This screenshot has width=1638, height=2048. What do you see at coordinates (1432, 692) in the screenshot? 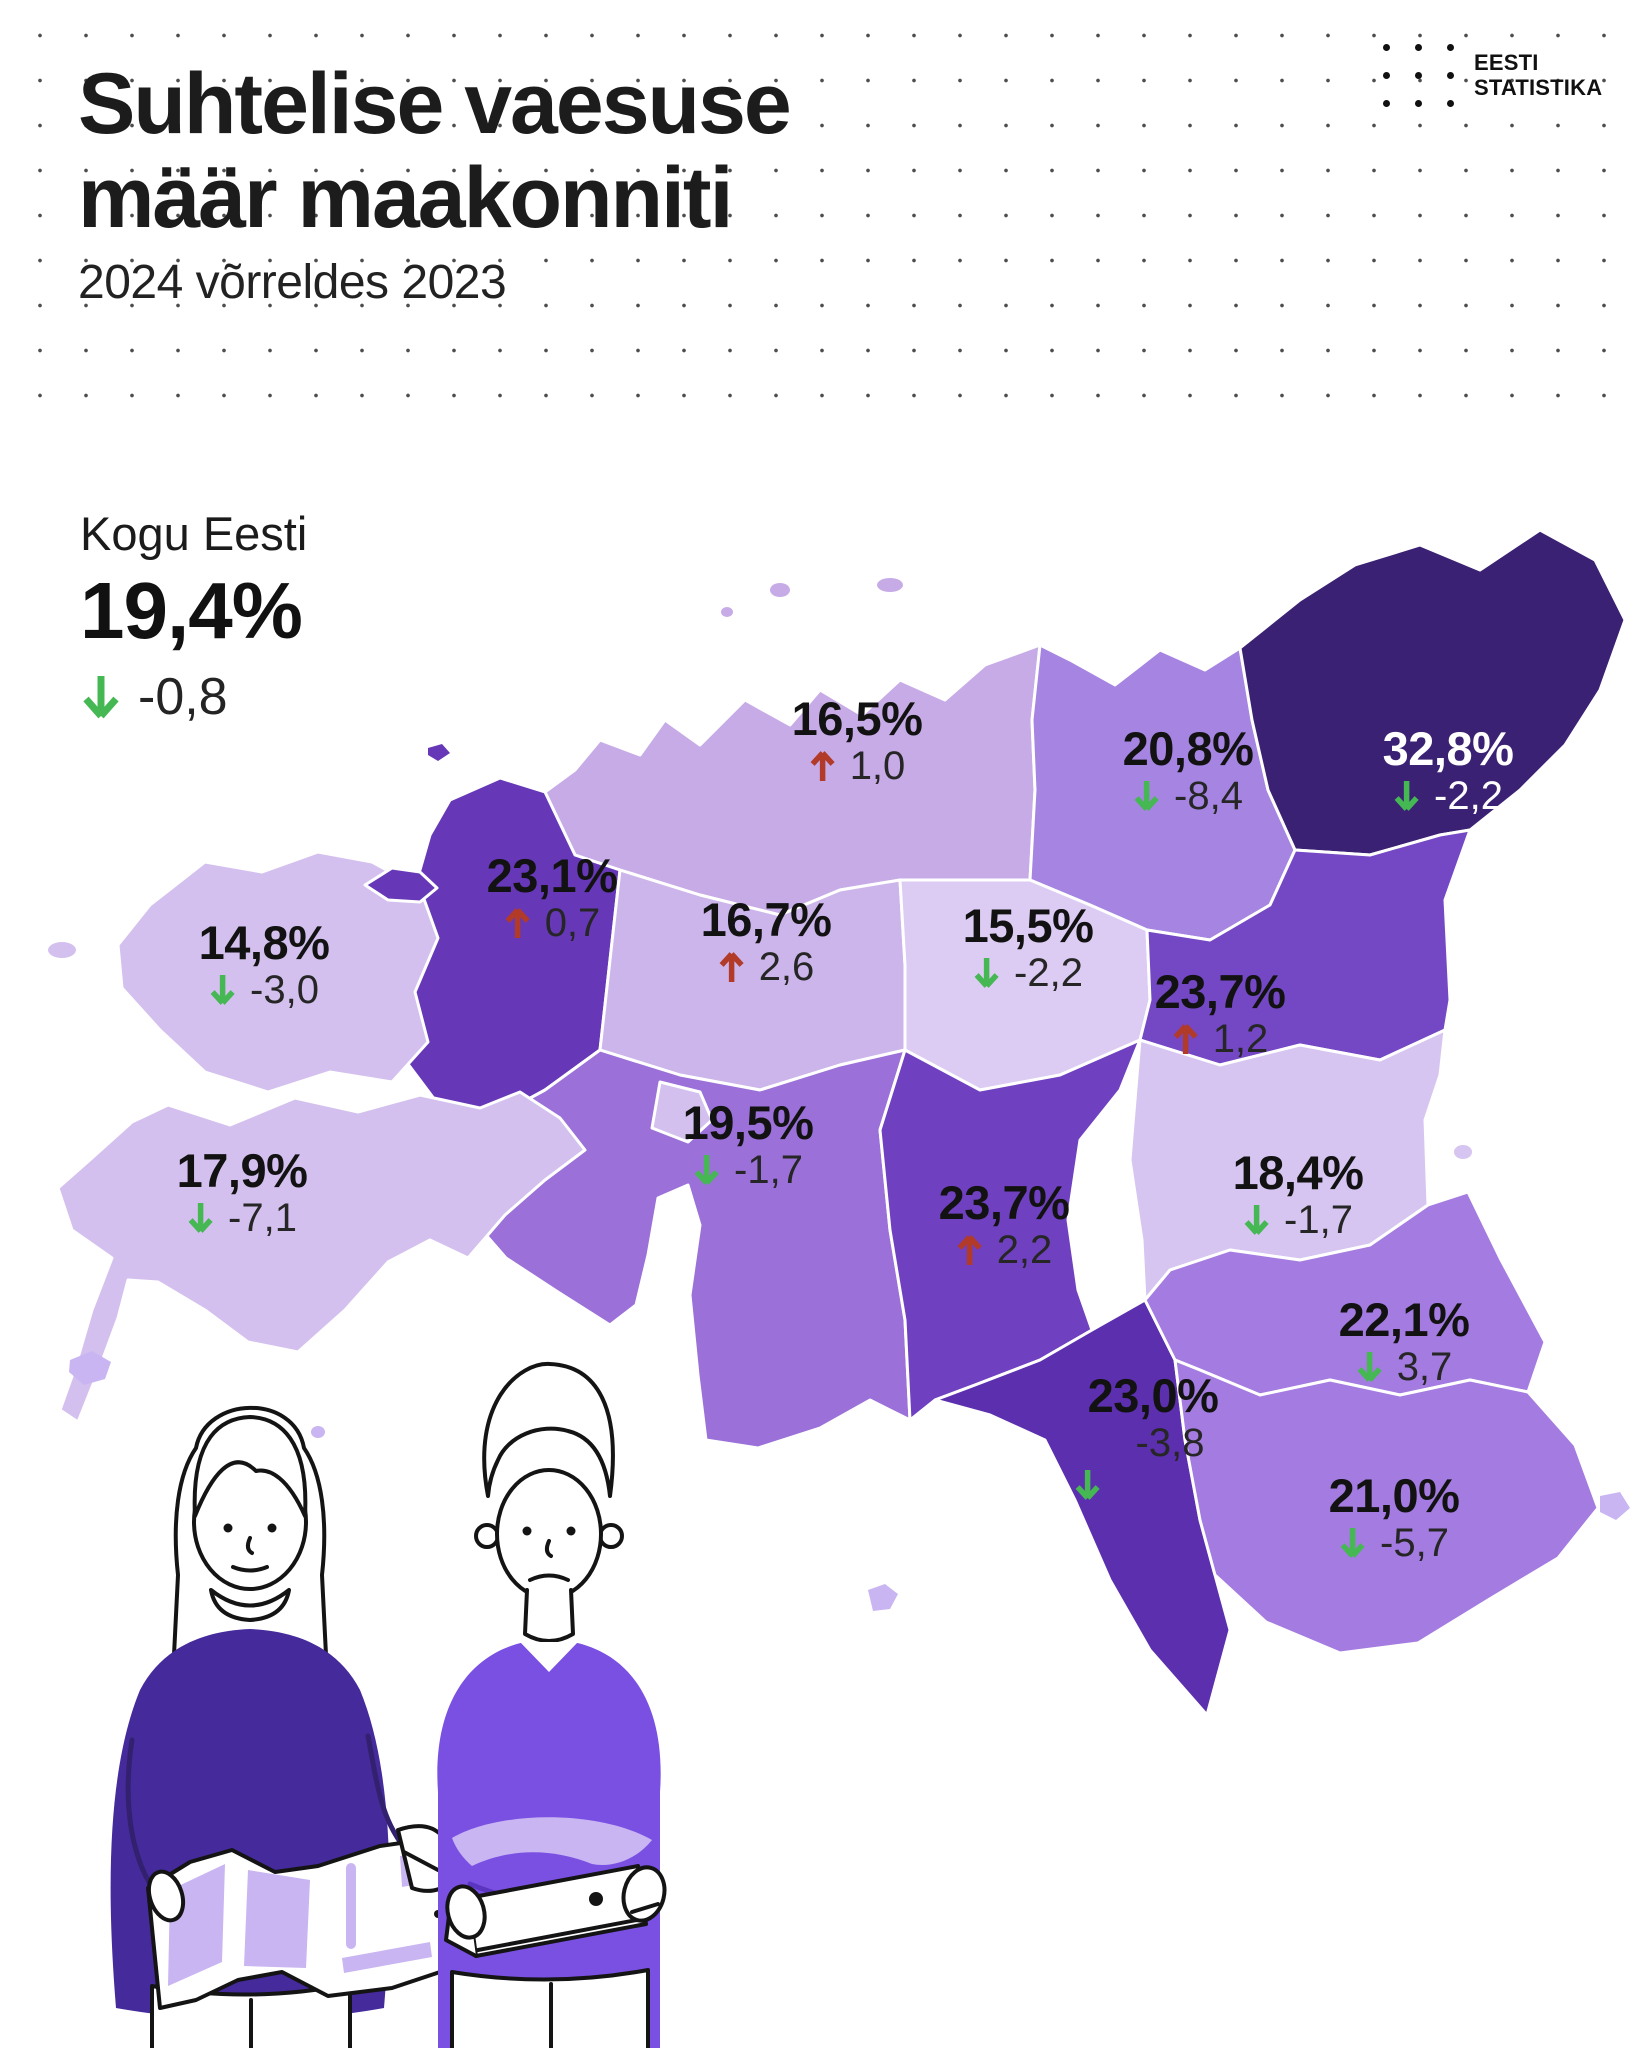
I see `county-ida-virumaa` at bounding box center [1432, 692].